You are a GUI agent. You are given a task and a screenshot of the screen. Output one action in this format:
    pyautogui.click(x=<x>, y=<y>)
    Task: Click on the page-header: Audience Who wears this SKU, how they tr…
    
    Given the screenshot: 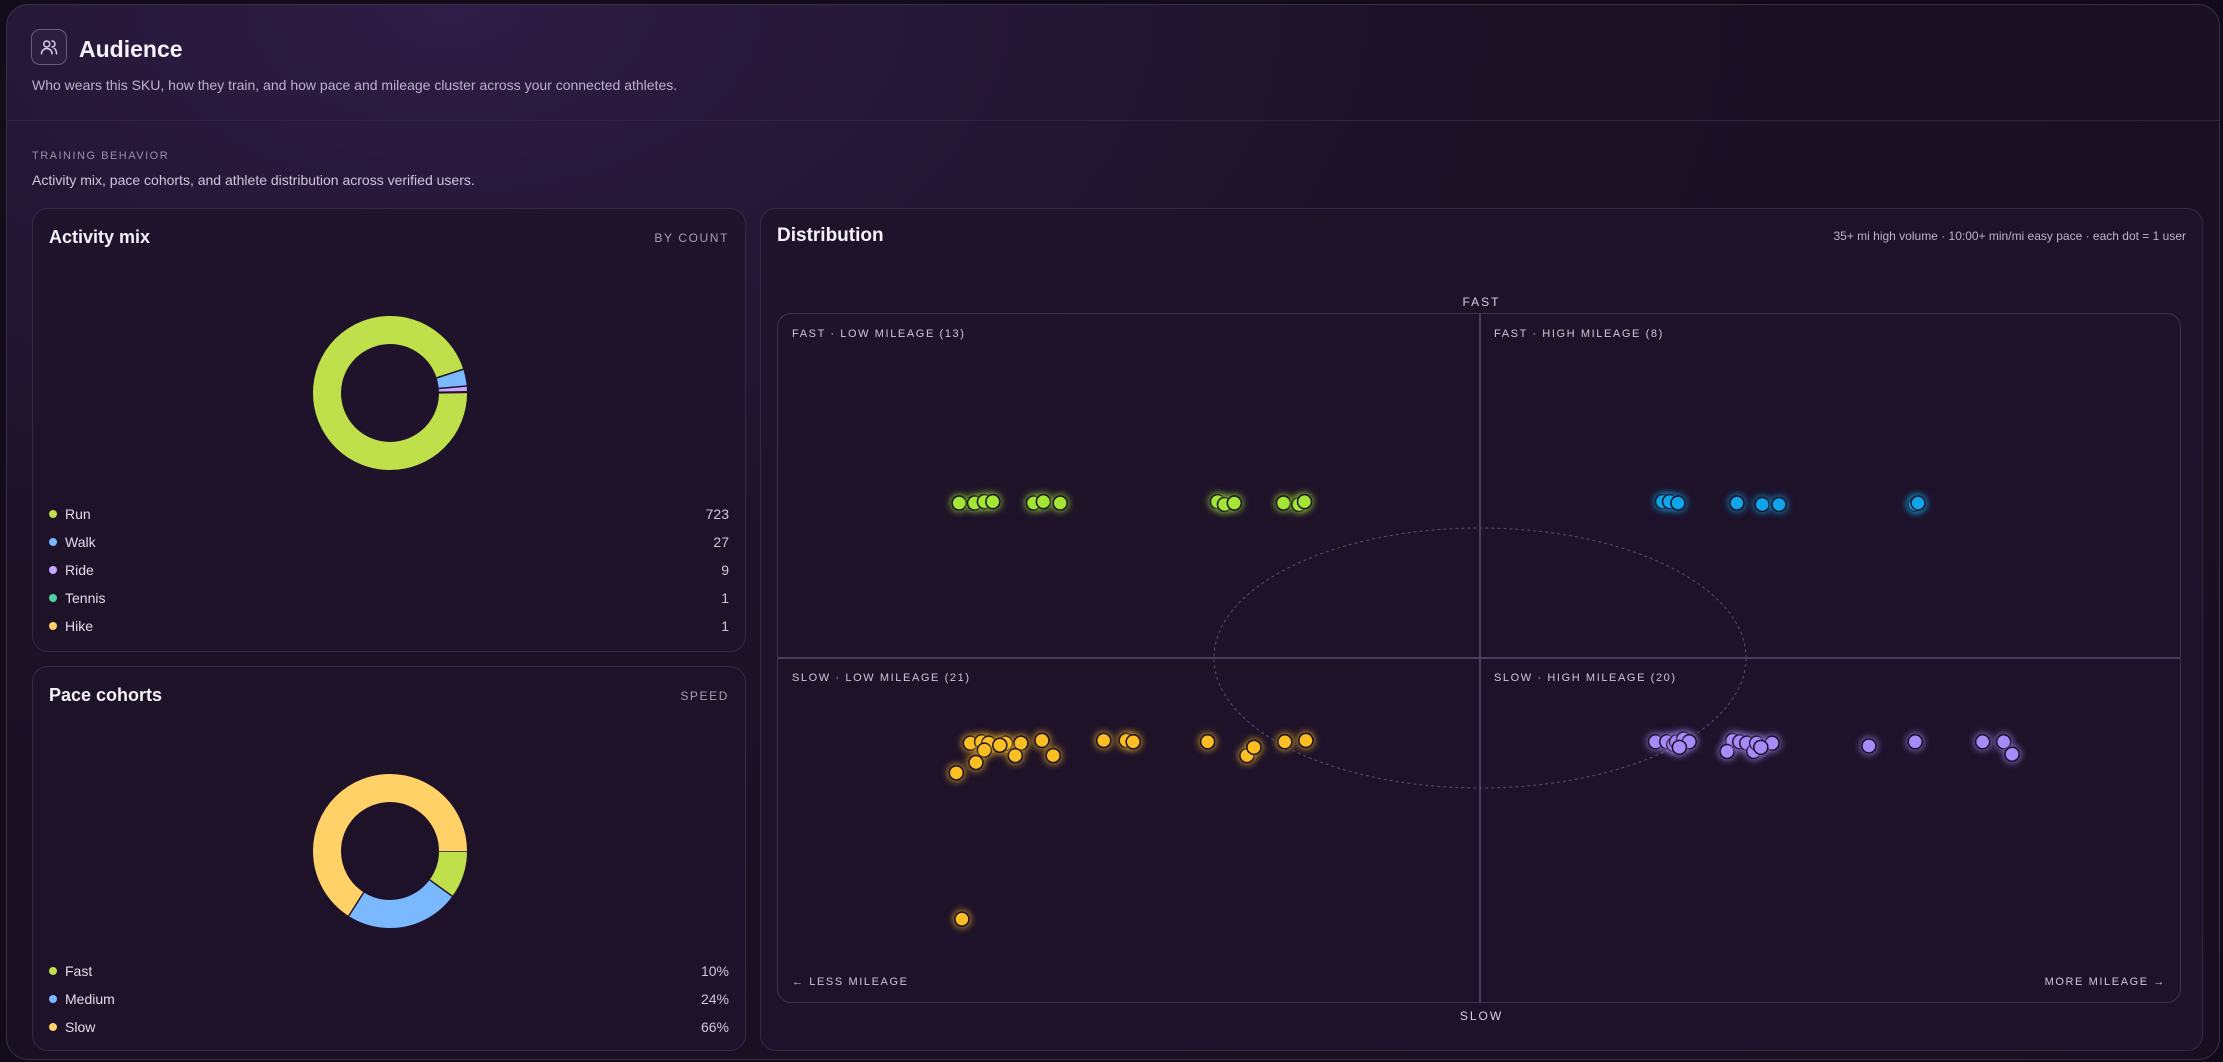 What is the action you would take?
    pyautogui.click(x=1113, y=63)
    